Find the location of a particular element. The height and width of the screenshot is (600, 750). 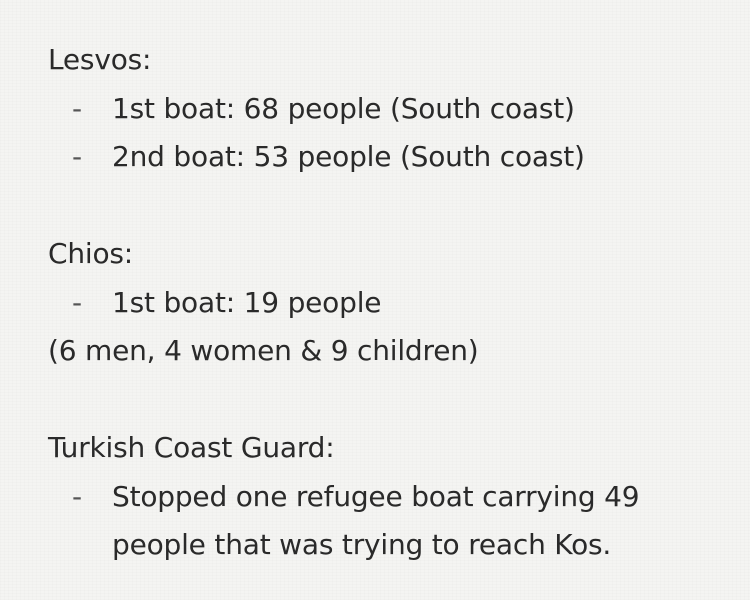

list-item-text: 2nd boat: 53 people (South coast) is located at coordinates (348, 156).